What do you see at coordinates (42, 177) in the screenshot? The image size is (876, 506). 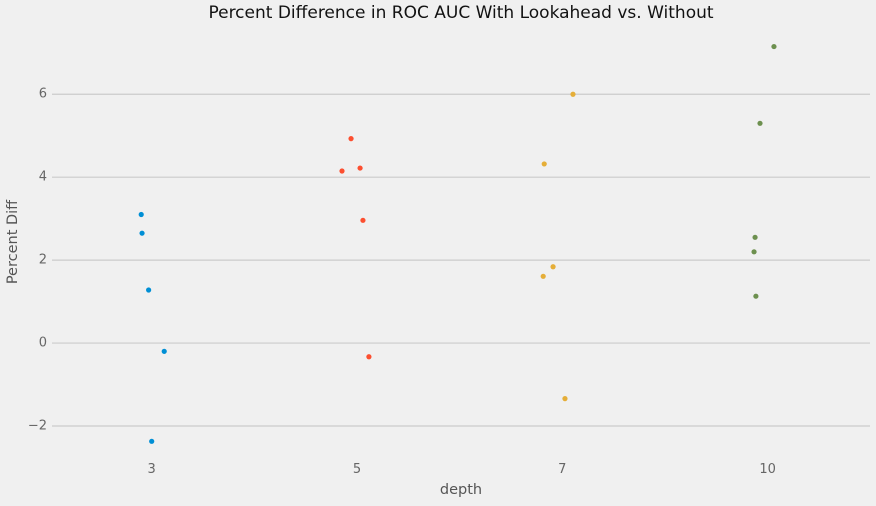 I see `y-tick-label: 4` at bounding box center [42, 177].